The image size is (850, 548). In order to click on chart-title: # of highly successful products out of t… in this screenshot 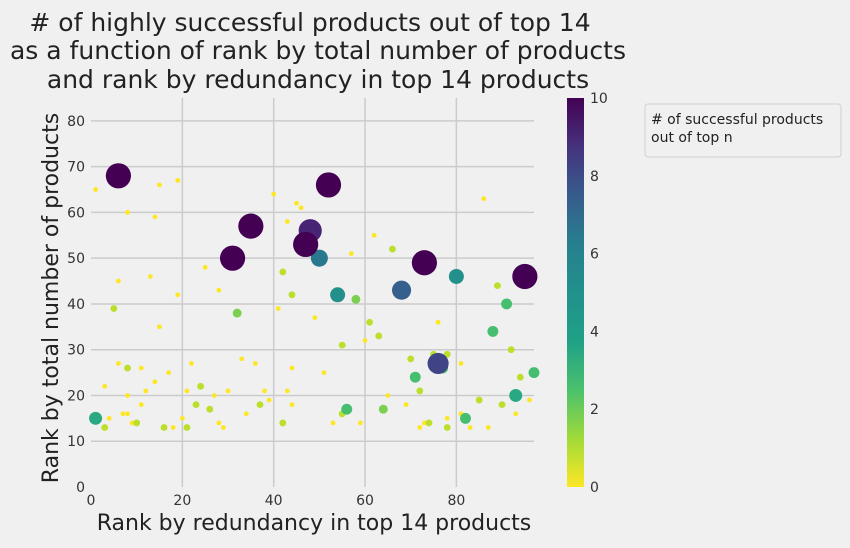, I will do `click(318, 51)`.